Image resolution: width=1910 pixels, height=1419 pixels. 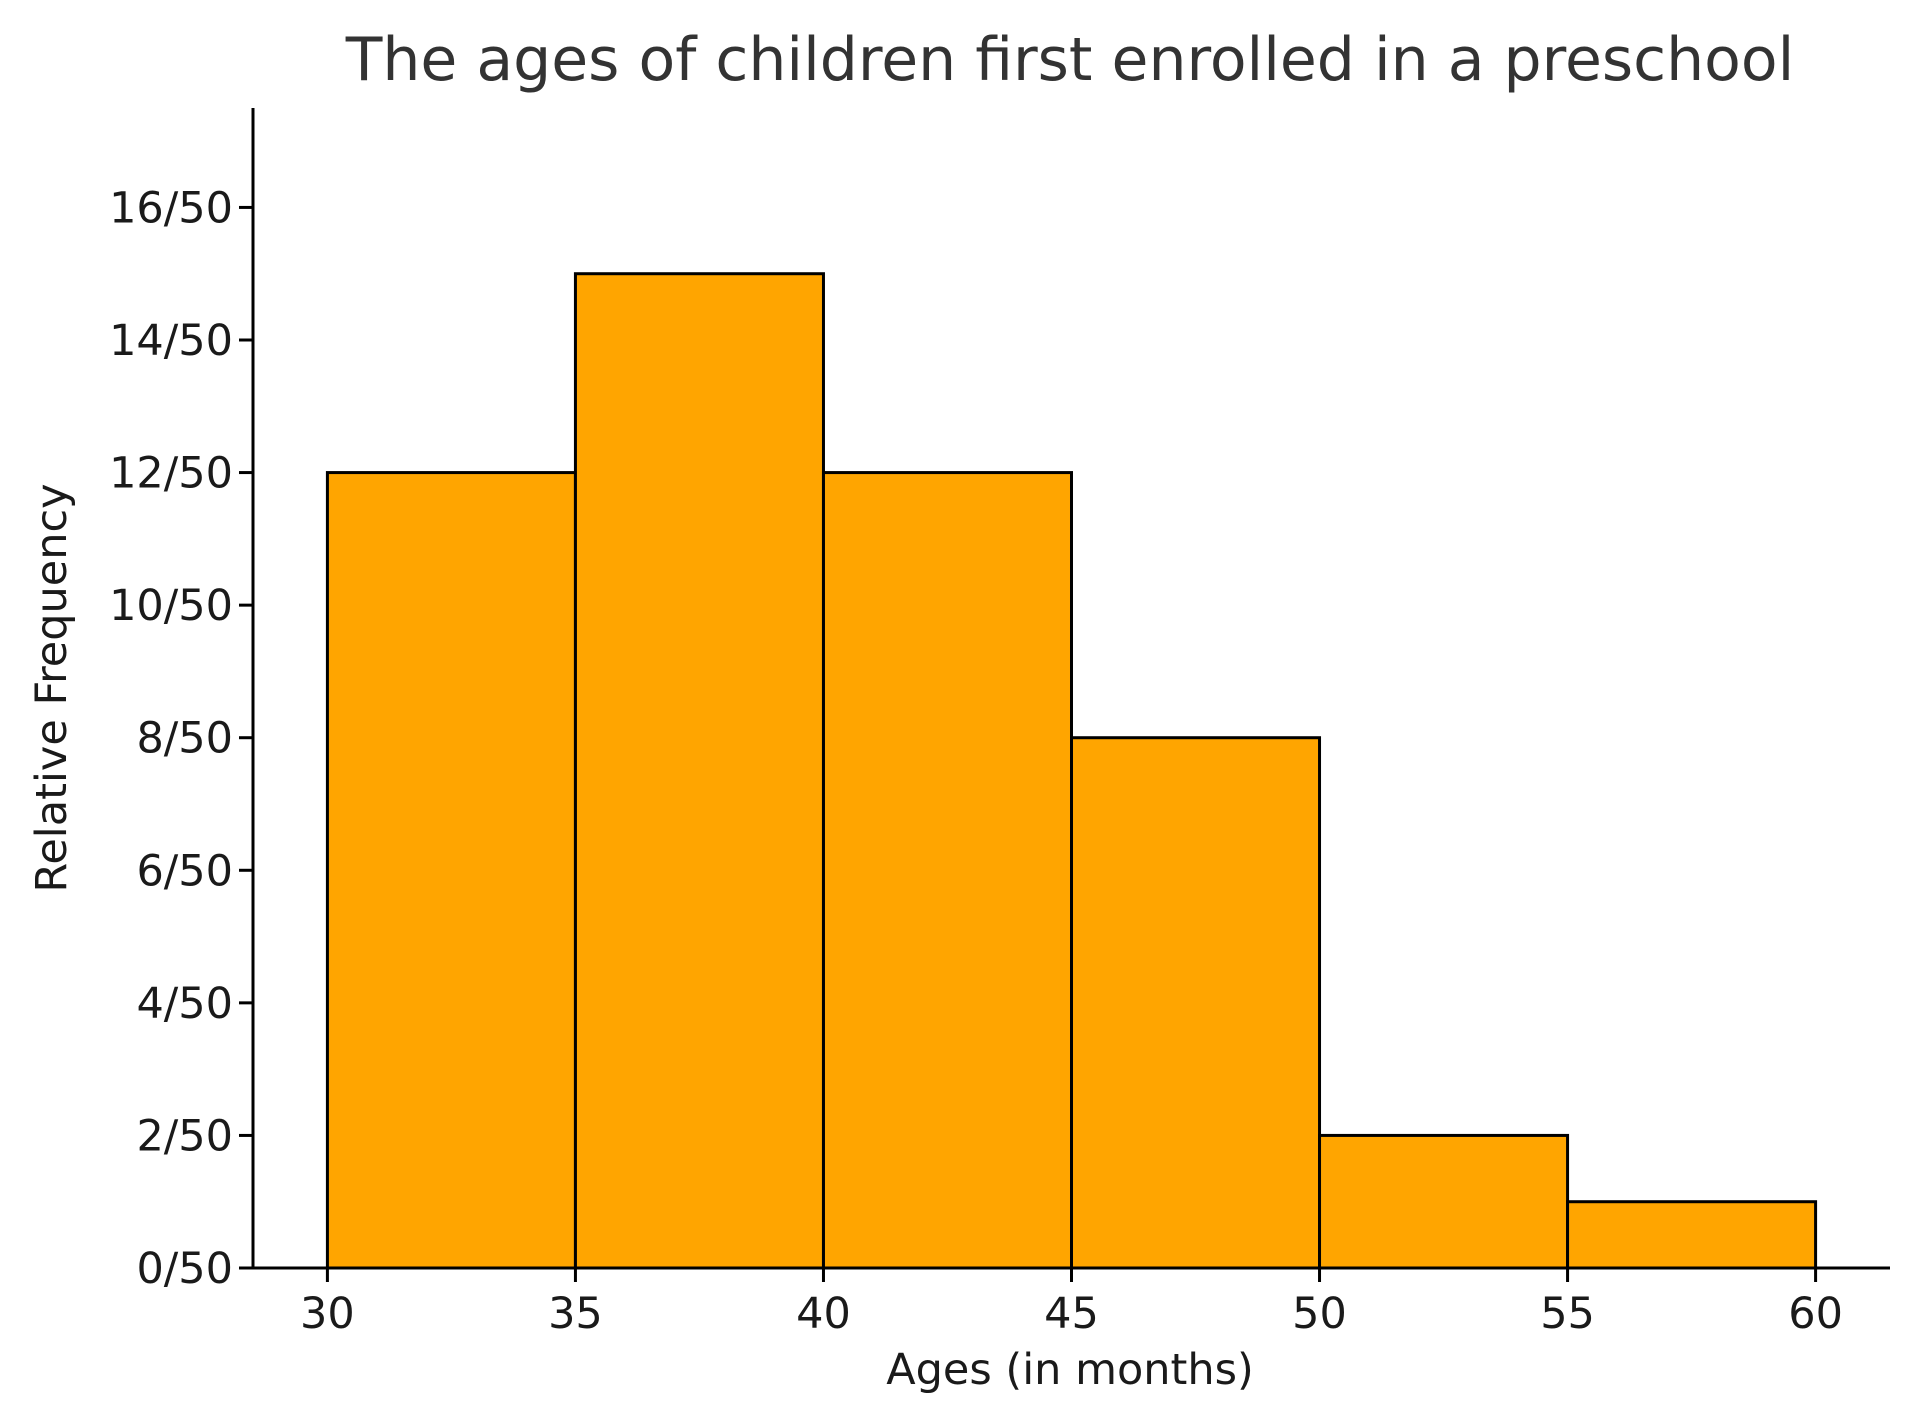 I want to click on x-tick-label: 50, so click(x=1319, y=1314).